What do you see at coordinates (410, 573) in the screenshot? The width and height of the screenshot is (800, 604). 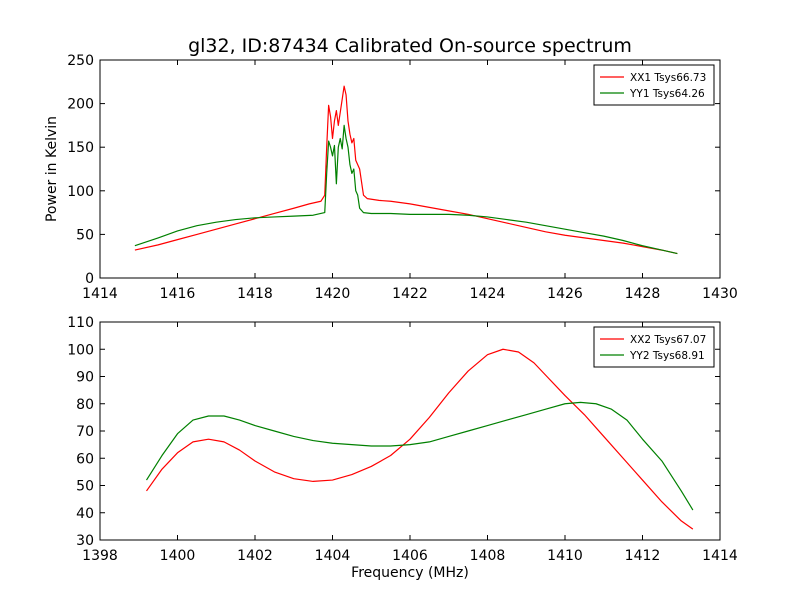 I see `x-axis-label: Frequency (MHz)` at bounding box center [410, 573].